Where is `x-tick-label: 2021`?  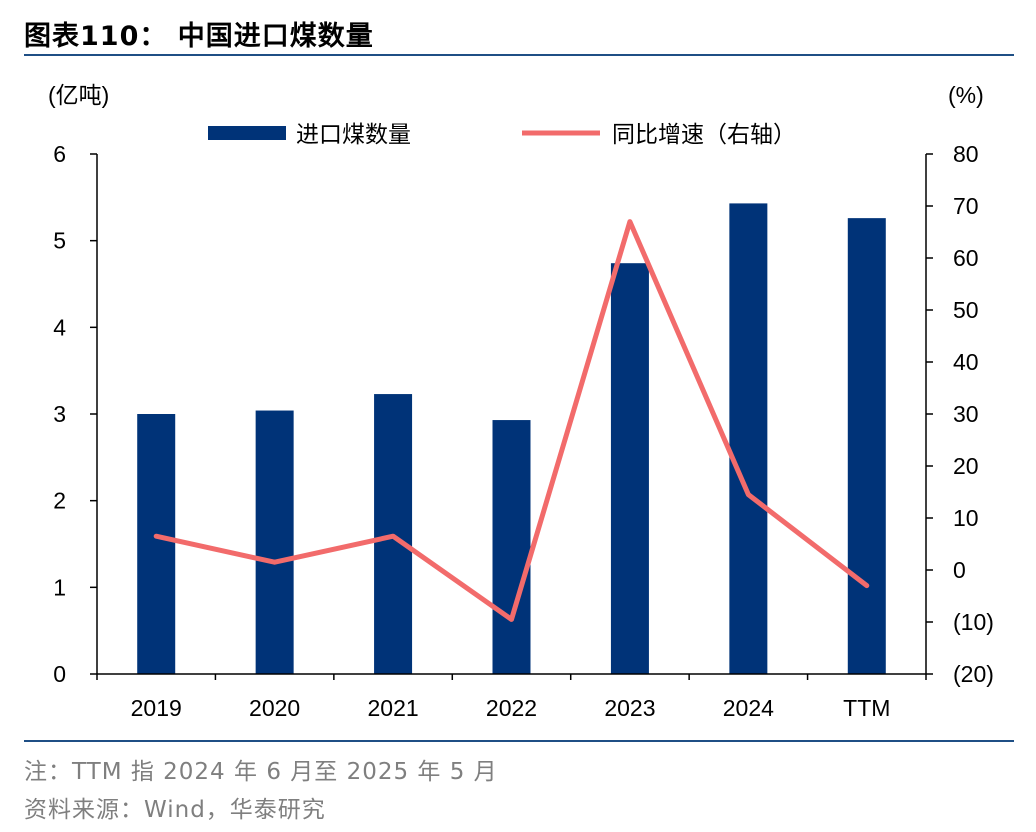
x-tick-label: 2021 is located at coordinates (392, 708).